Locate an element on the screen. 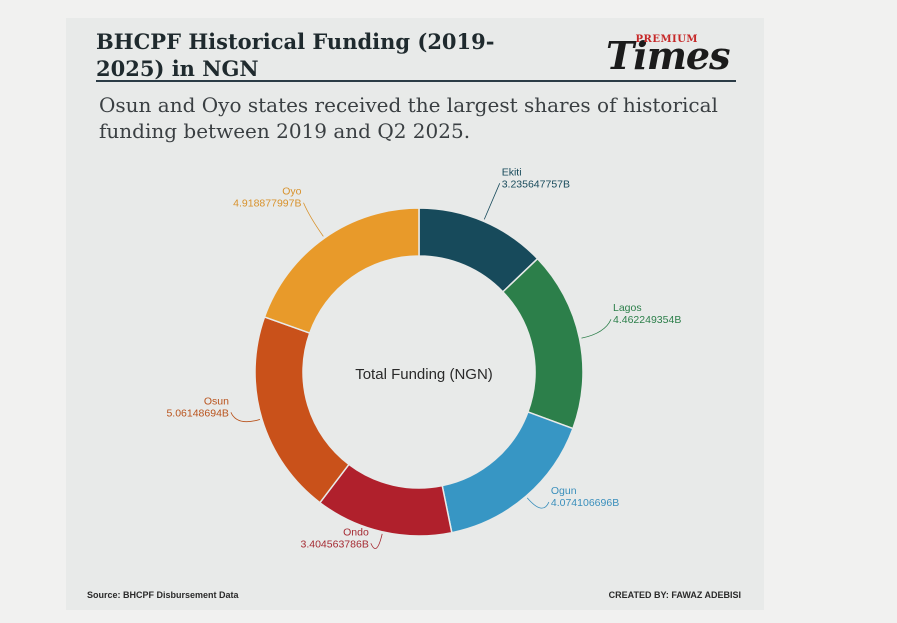  slice-label-ondo: Ondo is located at coordinates (356, 532).